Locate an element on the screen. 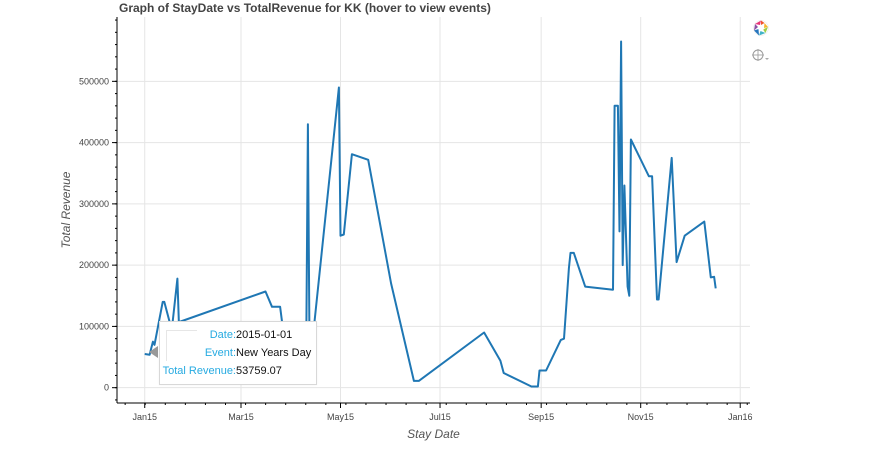 The image size is (884, 454). y-axis-label: Total Revenue is located at coordinates (66, 209).